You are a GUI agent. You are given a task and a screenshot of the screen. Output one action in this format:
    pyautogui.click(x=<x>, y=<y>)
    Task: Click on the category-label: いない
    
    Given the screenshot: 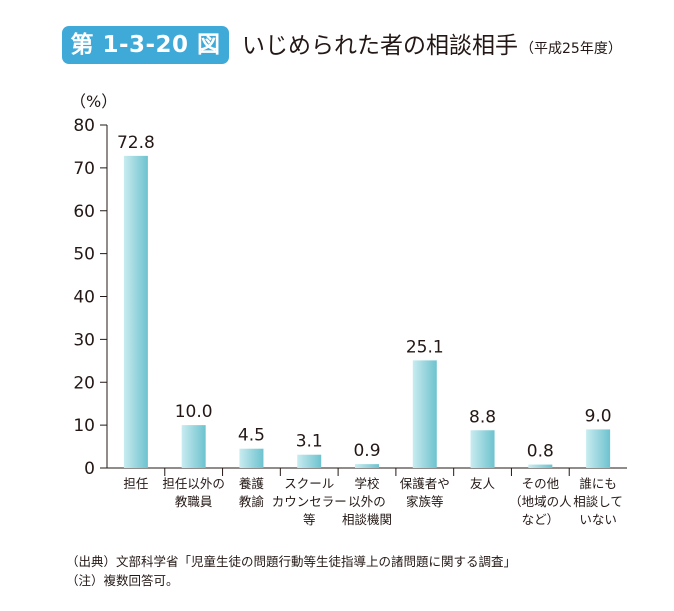 What is the action you would take?
    pyautogui.click(x=598, y=519)
    